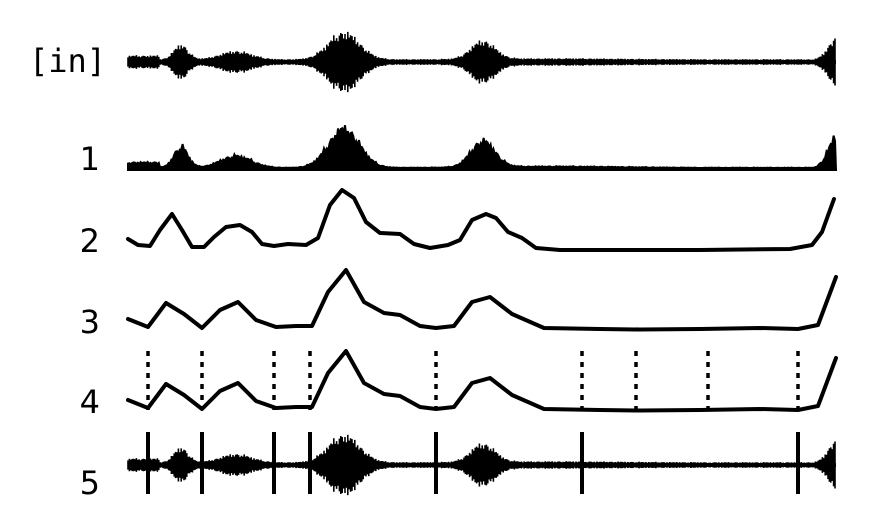 The width and height of the screenshot is (894, 525). I want to click on row-label-1: 1, so click(90, 159).